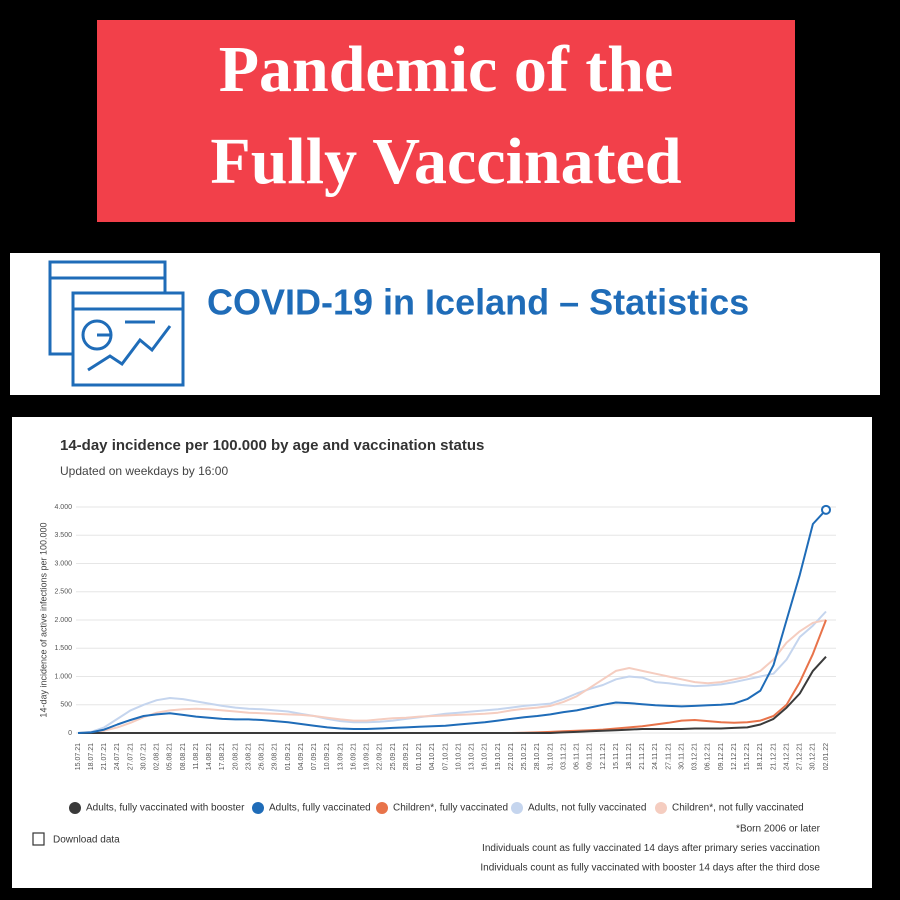  Describe the element at coordinates (800, 756) in the screenshot. I see `x-tick-label: 27.12.21` at that location.